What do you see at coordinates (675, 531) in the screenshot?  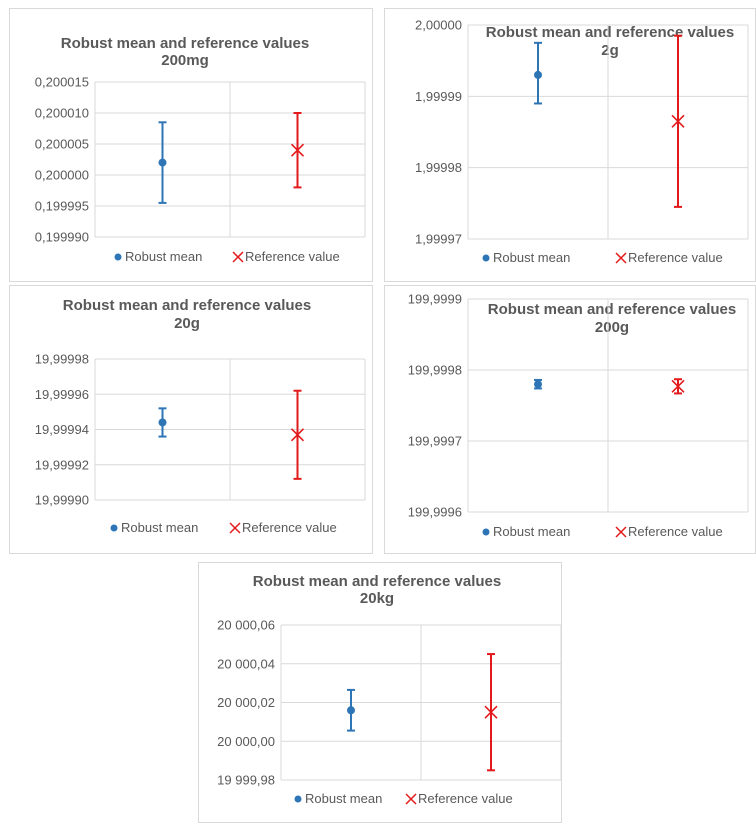 I see `legend-reference-label-200g: Reference value` at bounding box center [675, 531].